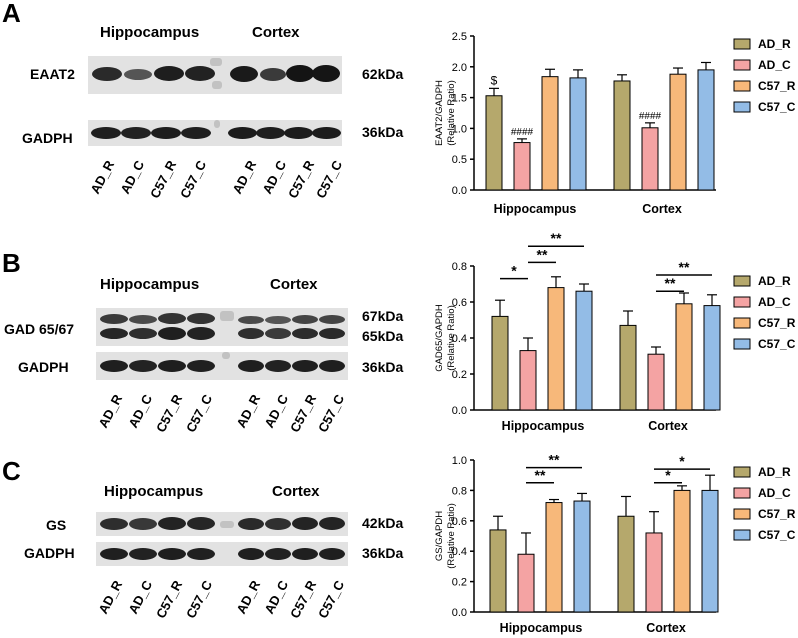 The height and width of the screenshot is (638, 798). Describe the element at coordinates (383, 523) in the screenshot. I see `kda-label-gs: 42kDa` at that location.